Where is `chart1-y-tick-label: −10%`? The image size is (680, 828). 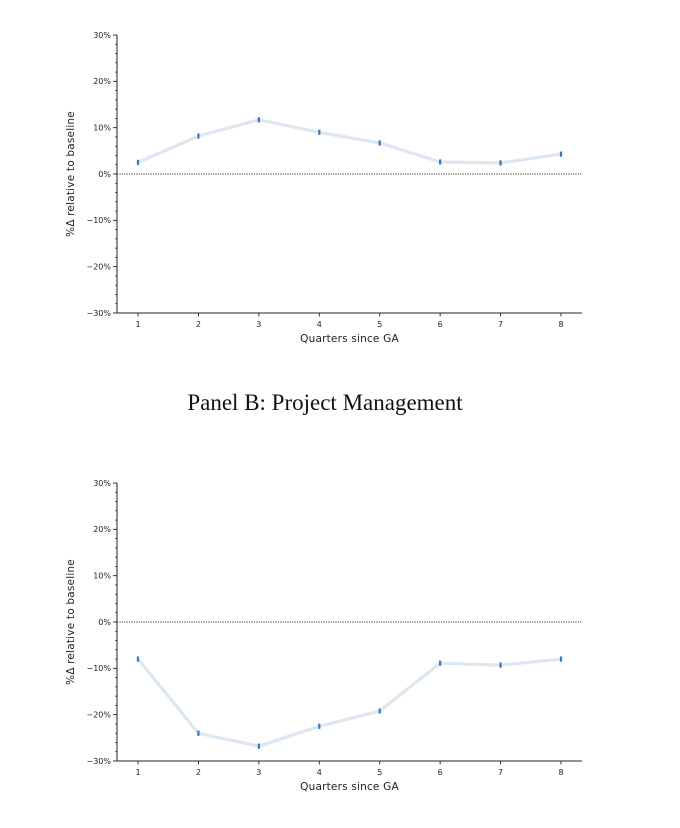
chart1-y-tick-label: −10% is located at coordinates (99, 220).